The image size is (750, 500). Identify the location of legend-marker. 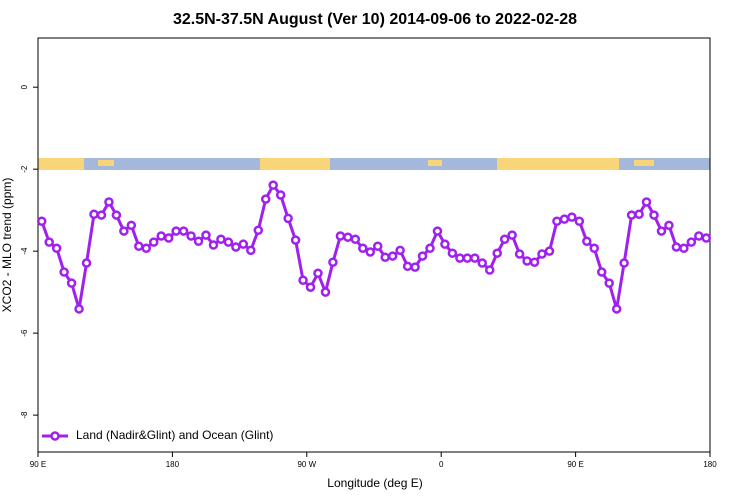
(55, 436).